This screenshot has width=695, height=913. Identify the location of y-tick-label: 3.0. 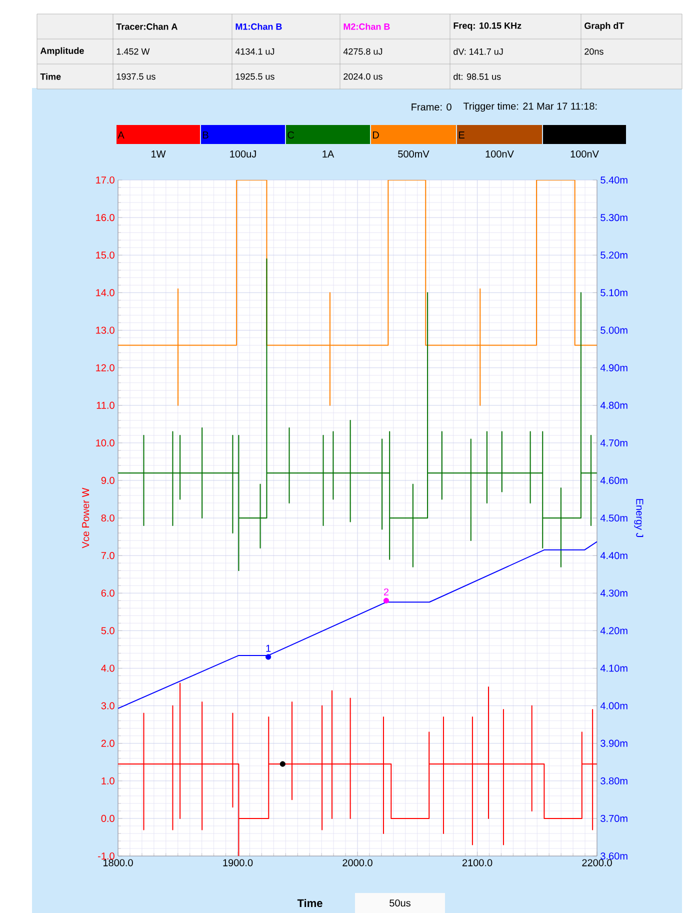
(107, 706).